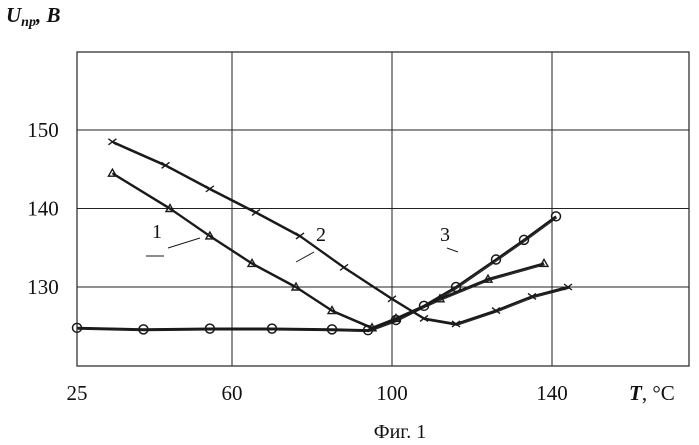 The image size is (699, 445). What do you see at coordinates (392, 393) in the screenshot?
I see `x-tick-label: 100` at bounding box center [392, 393].